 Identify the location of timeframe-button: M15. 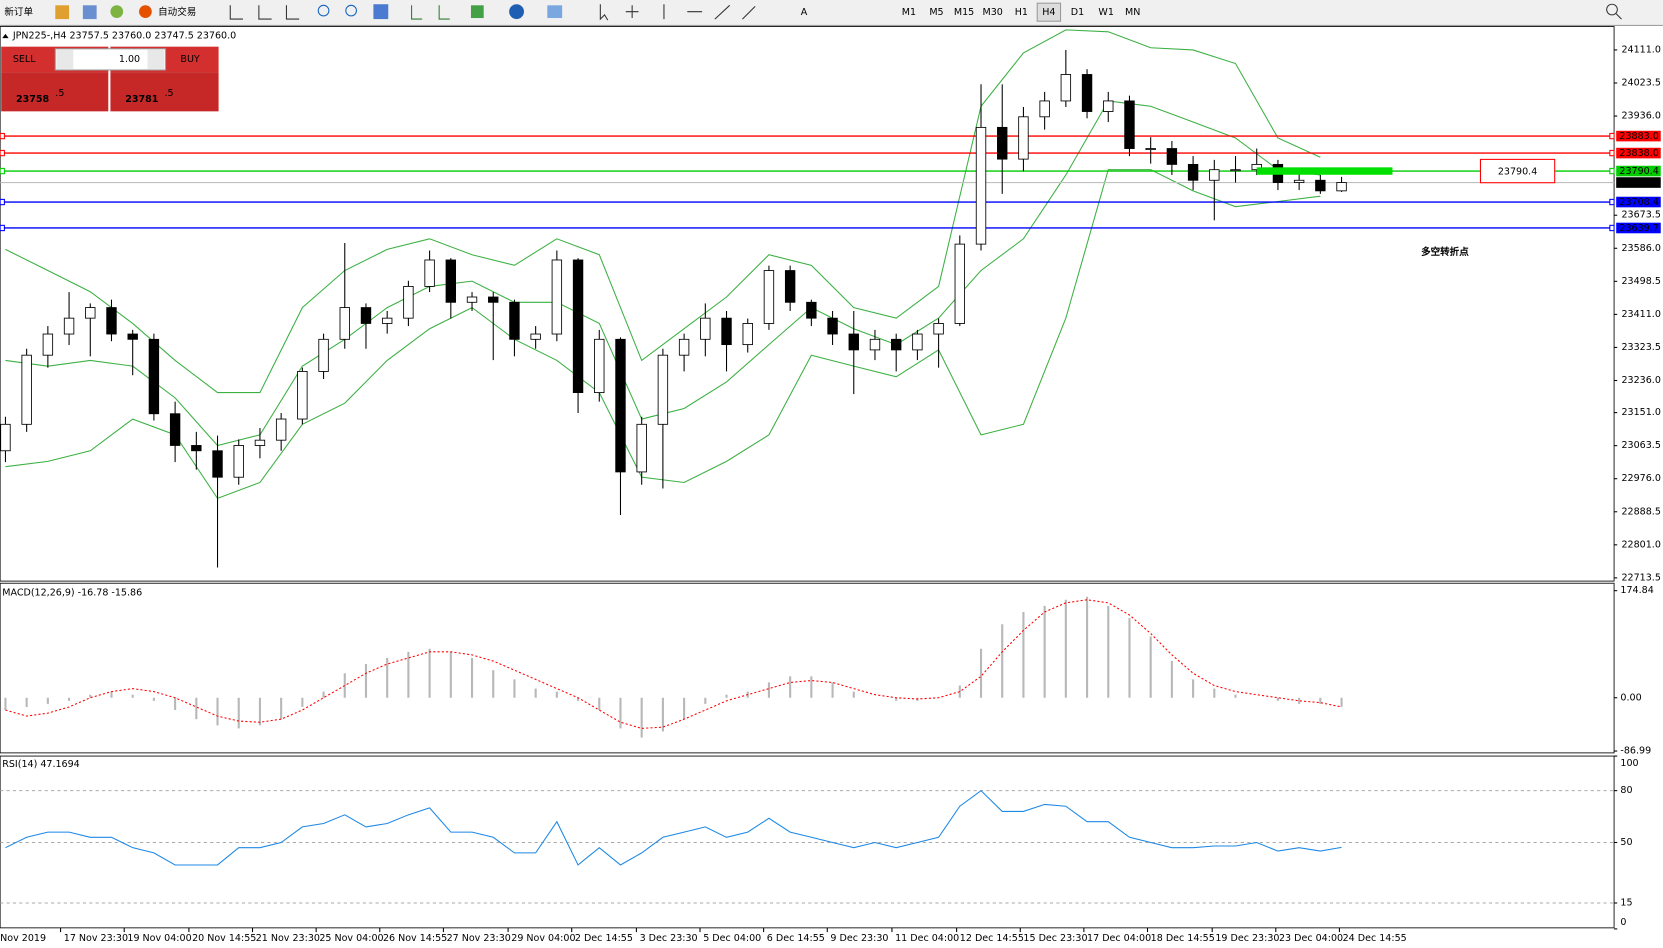
(964, 12).